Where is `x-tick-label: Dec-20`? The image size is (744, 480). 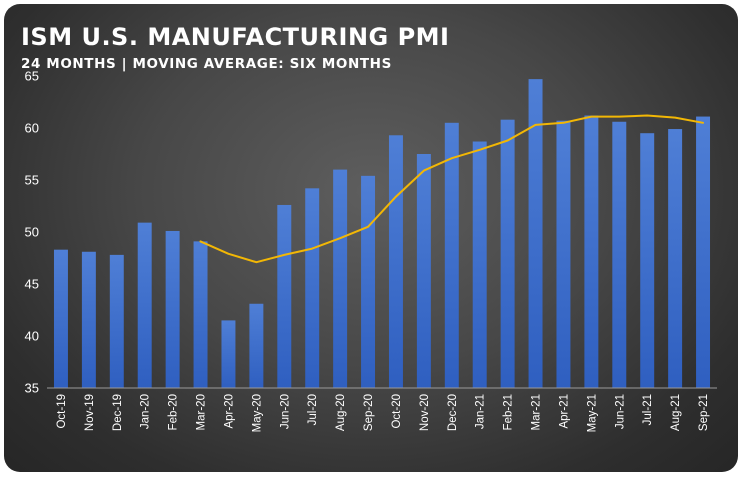
x-tick-label: Dec-20 is located at coordinates (453, 412).